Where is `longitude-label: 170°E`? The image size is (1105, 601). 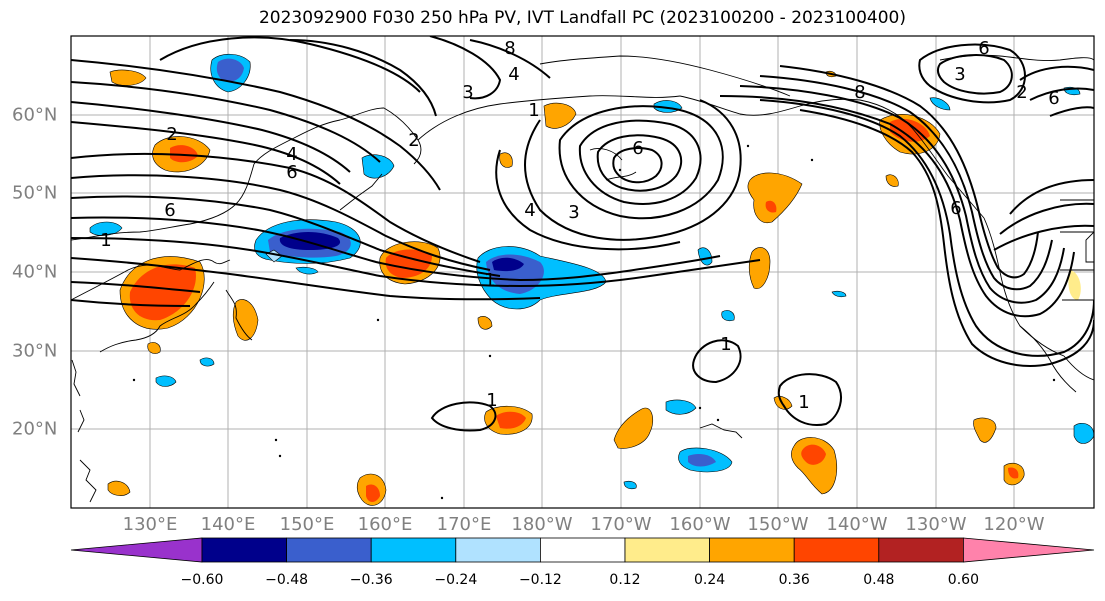 longitude-label: 170°E is located at coordinates (464, 524).